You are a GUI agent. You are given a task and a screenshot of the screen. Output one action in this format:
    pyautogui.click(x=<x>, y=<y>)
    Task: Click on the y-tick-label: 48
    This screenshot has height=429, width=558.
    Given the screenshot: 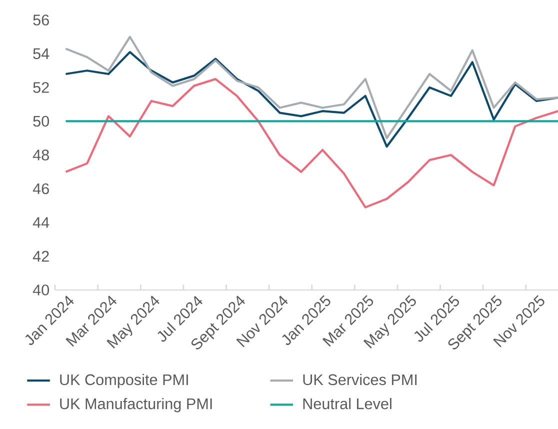 What is the action you would take?
    pyautogui.click(x=40, y=155)
    